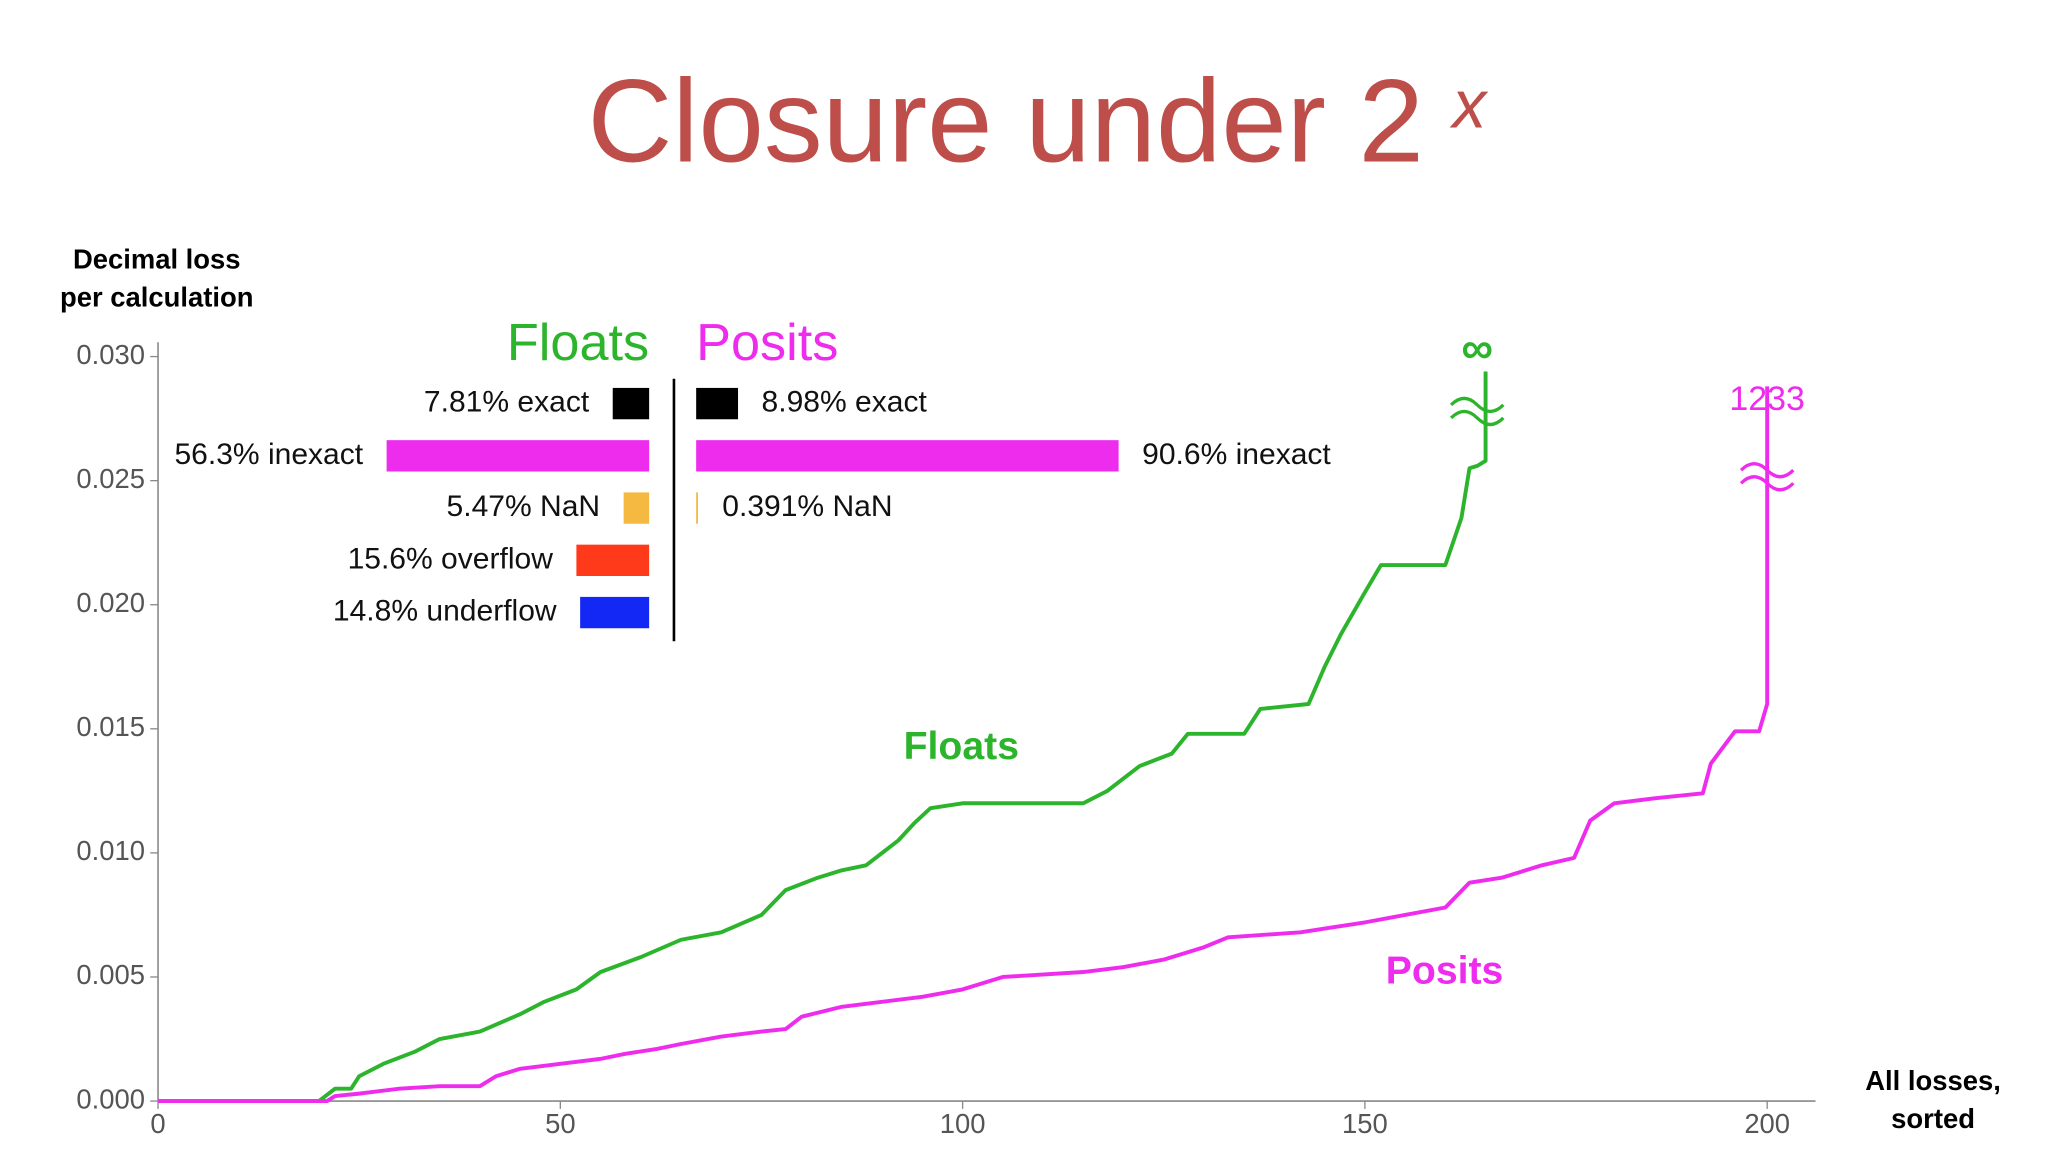 Image resolution: width=2048 pixels, height=1152 pixels. I want to click on breakdown-label: 90.6% inexact, so click(1236, 454).